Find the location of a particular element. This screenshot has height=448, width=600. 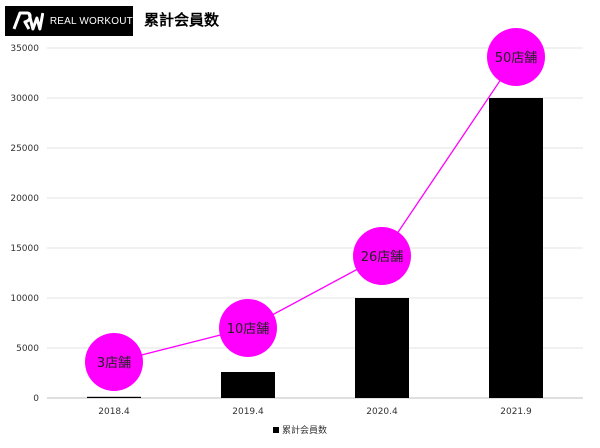

brand-logo: REAL WORKOUT is located at coordinates (69, 21).